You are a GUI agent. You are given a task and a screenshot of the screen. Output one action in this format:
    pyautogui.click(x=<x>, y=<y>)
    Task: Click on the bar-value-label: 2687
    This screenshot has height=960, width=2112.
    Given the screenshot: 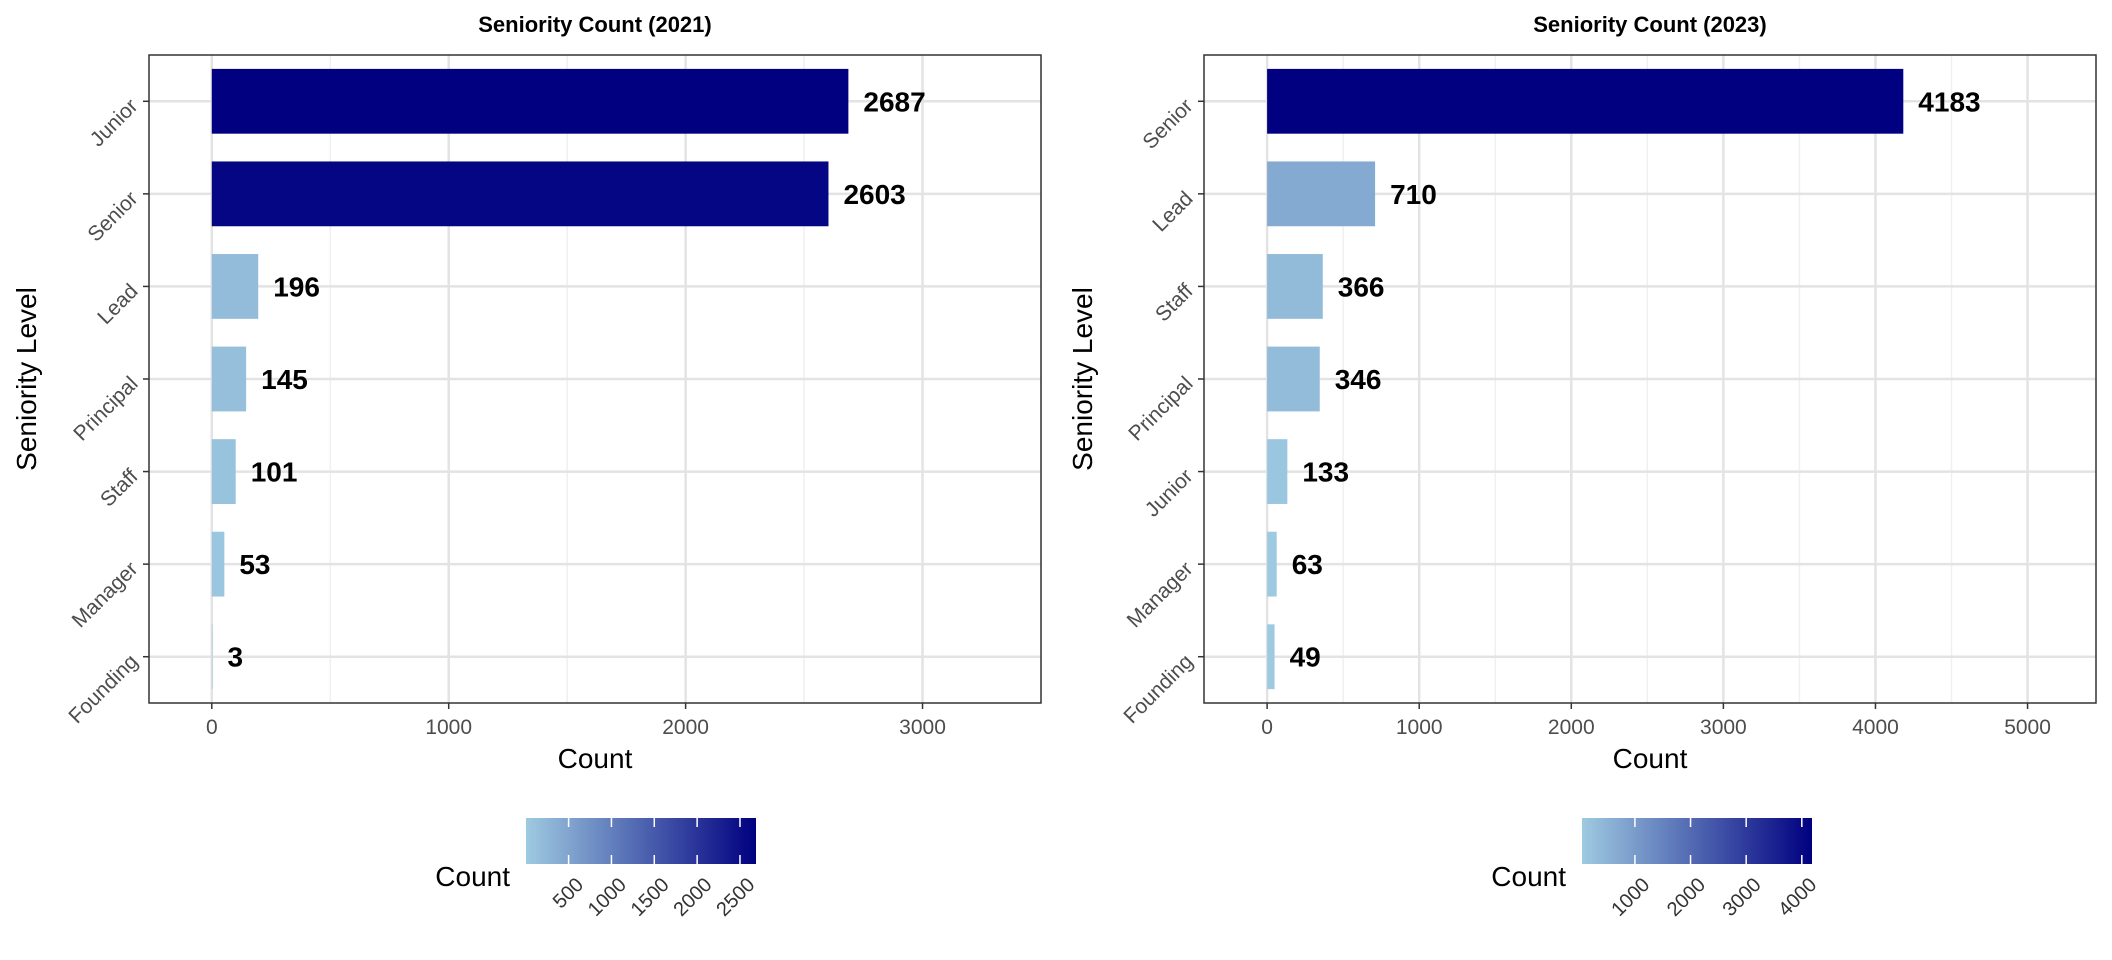 What is the action you would take?
    pyautogui.click(x=894, y=101)
    